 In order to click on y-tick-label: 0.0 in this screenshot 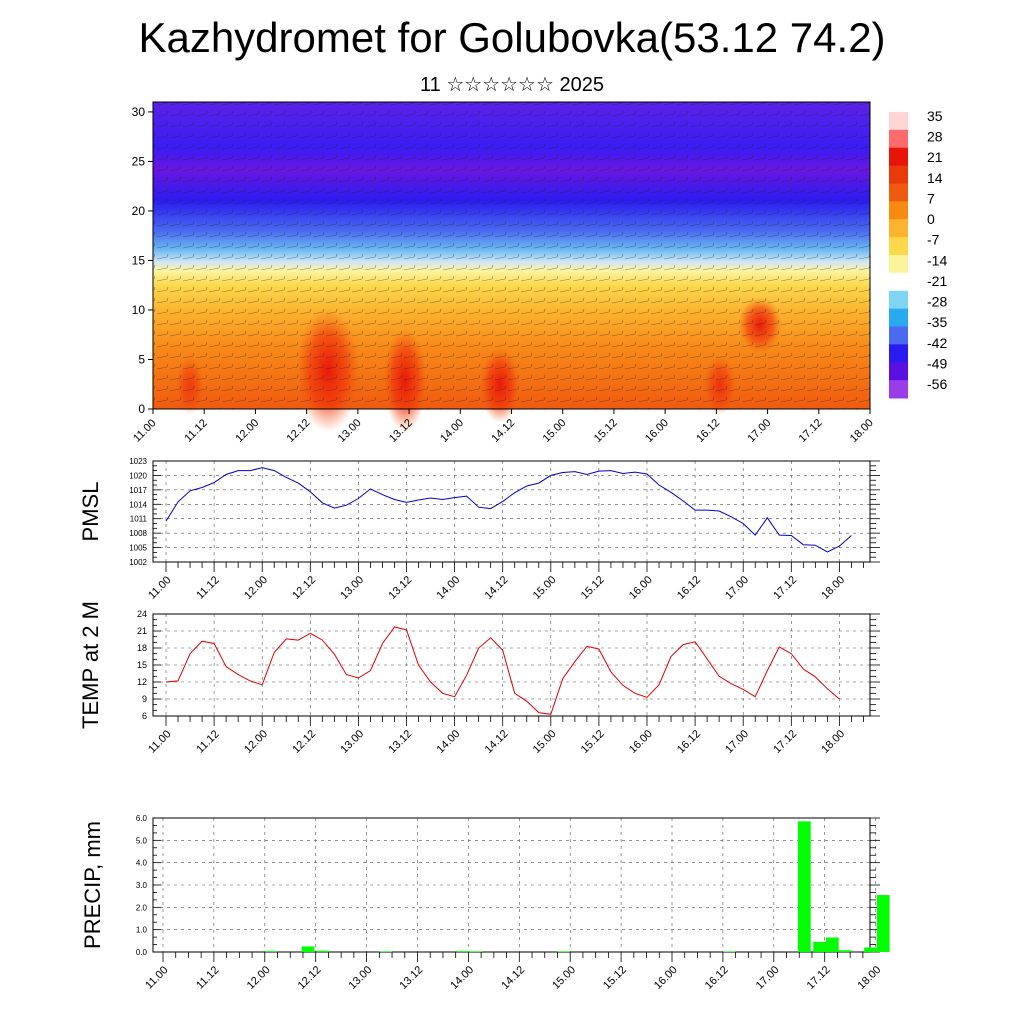, I will do `click(142, 952)`.